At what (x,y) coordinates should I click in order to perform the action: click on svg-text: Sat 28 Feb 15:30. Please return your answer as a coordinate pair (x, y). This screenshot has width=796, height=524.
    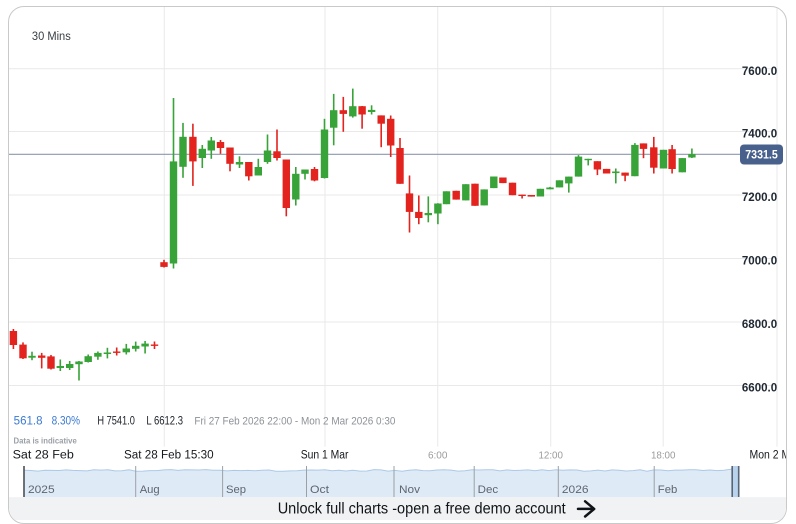
    Looking at the image, I should click on (169, 456).